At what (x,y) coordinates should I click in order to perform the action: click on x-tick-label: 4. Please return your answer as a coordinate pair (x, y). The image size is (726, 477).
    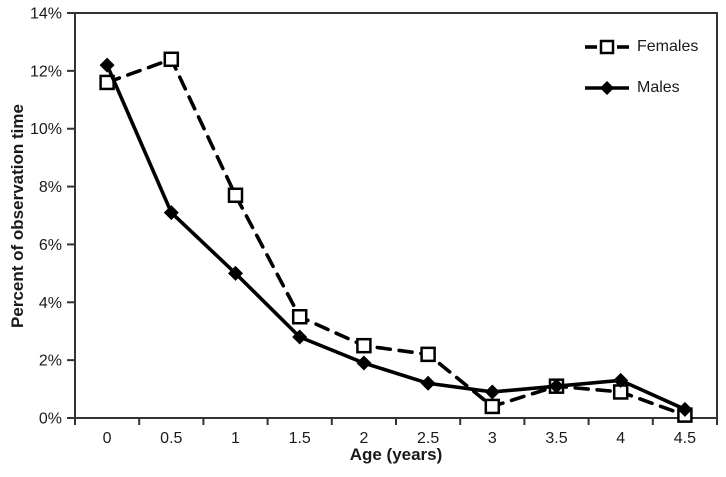
    Looking at the image, I should click on (620, 438).